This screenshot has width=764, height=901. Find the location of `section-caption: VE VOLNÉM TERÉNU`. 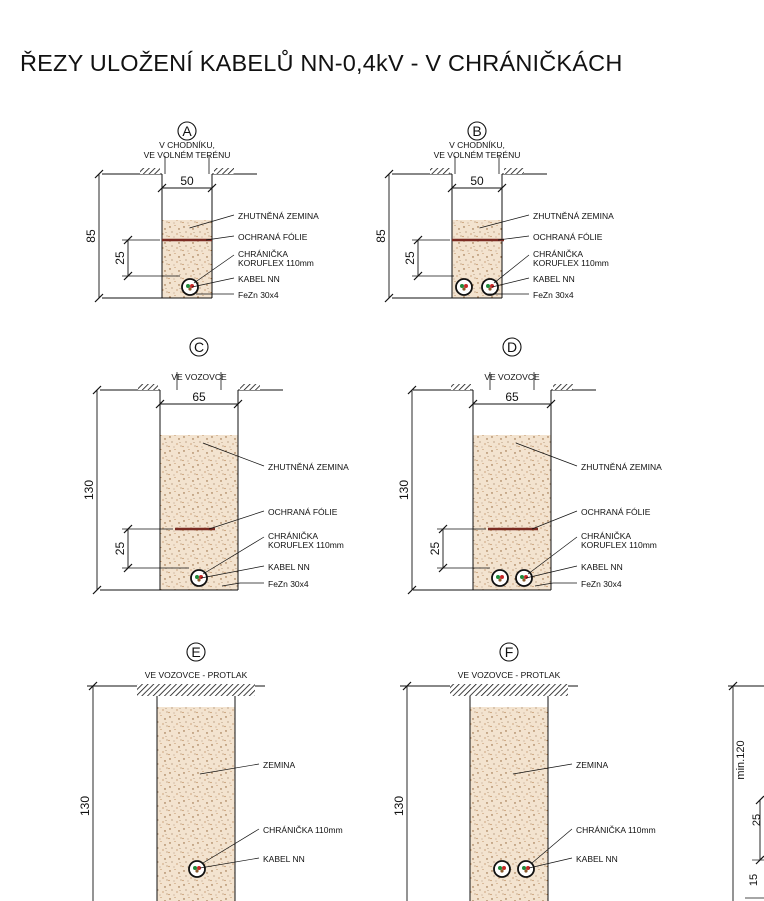

section-caption: VE VOLNÉM TERÉNU is located at coordinates (187, 155).